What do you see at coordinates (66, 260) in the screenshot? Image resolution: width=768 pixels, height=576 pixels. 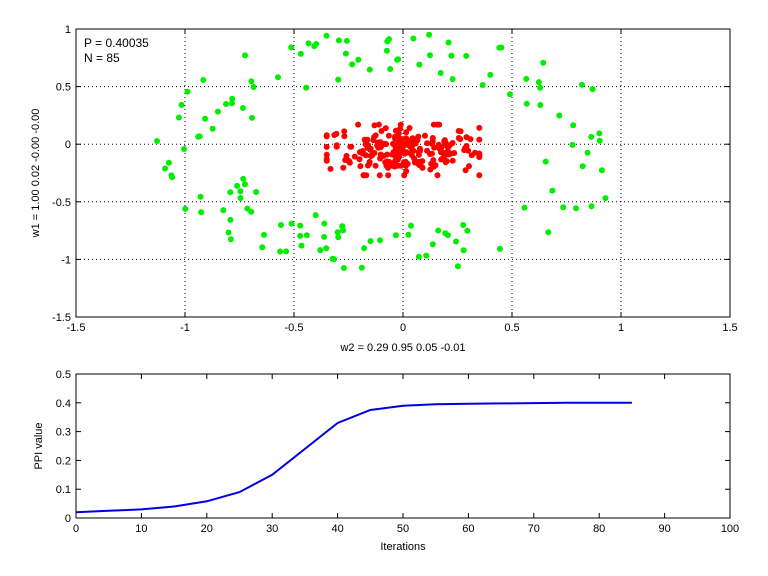 I see `scatter-y-tick-label: -1` at bounding box center [66, 260].